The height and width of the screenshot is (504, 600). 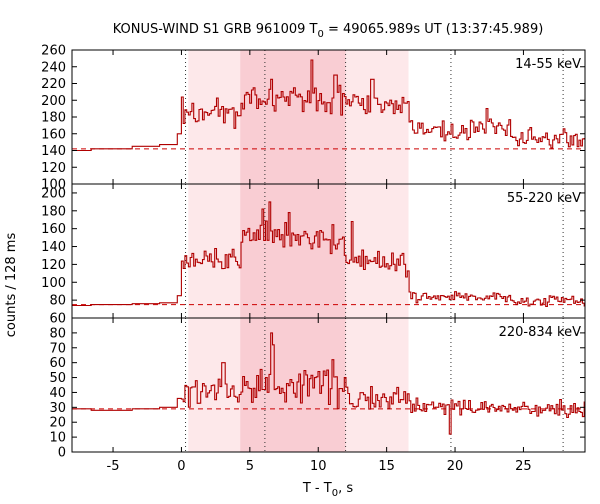 What do you see at coordinates (53, 67) in the screenshot?
I see `y-tick-label: 240` at bounding box center [53, 67].